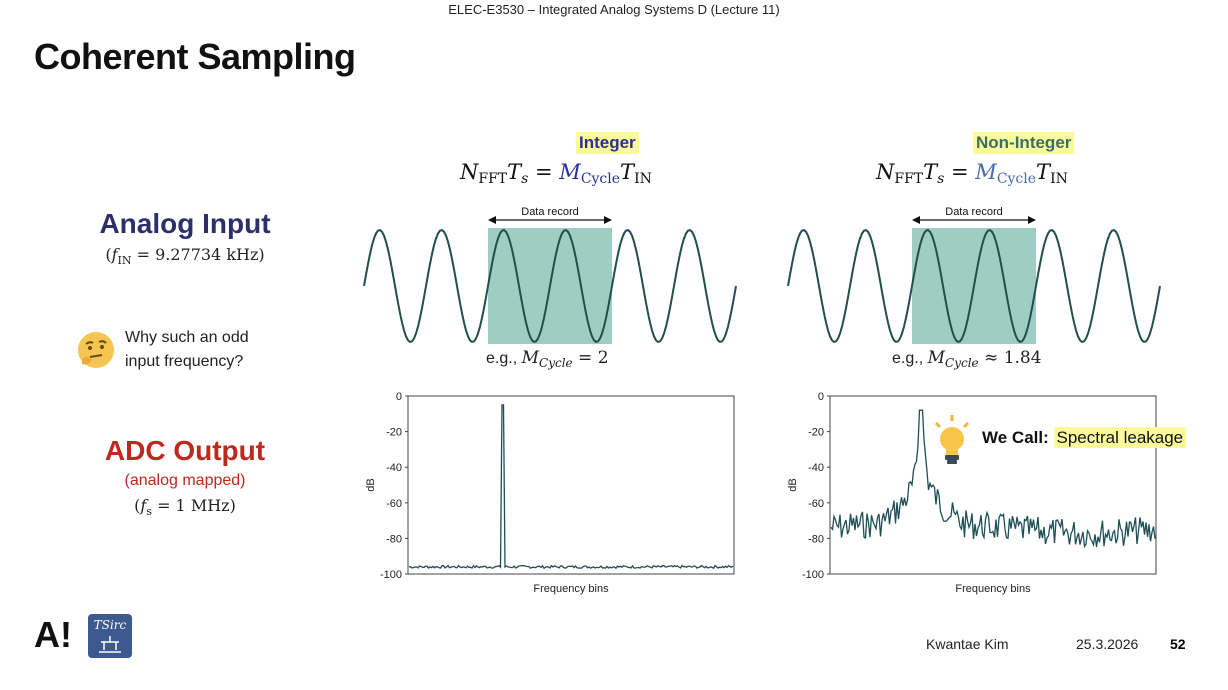 Image resolution: width=1228 pixels, height=690 pixels. I want to click on page-number: 52, so click(1178, 644).